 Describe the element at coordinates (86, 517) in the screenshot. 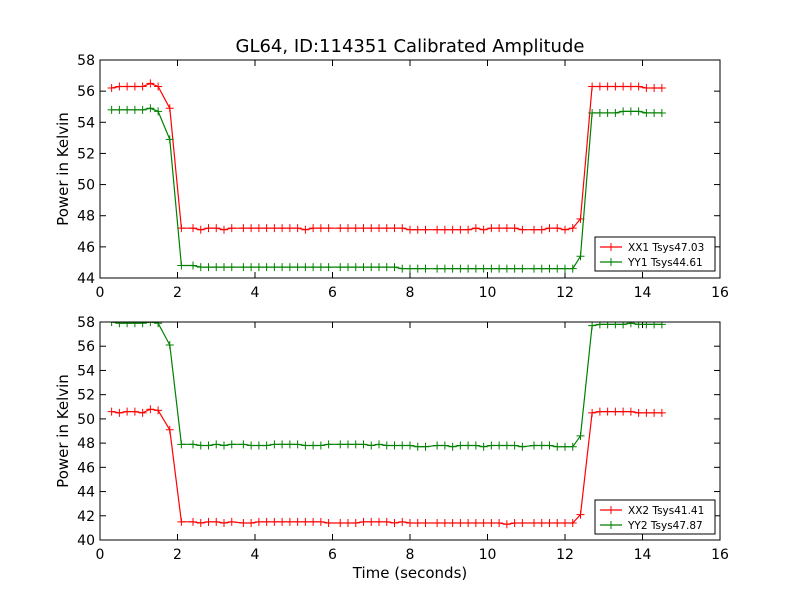

I see `y-tick-label: 42` at that location.